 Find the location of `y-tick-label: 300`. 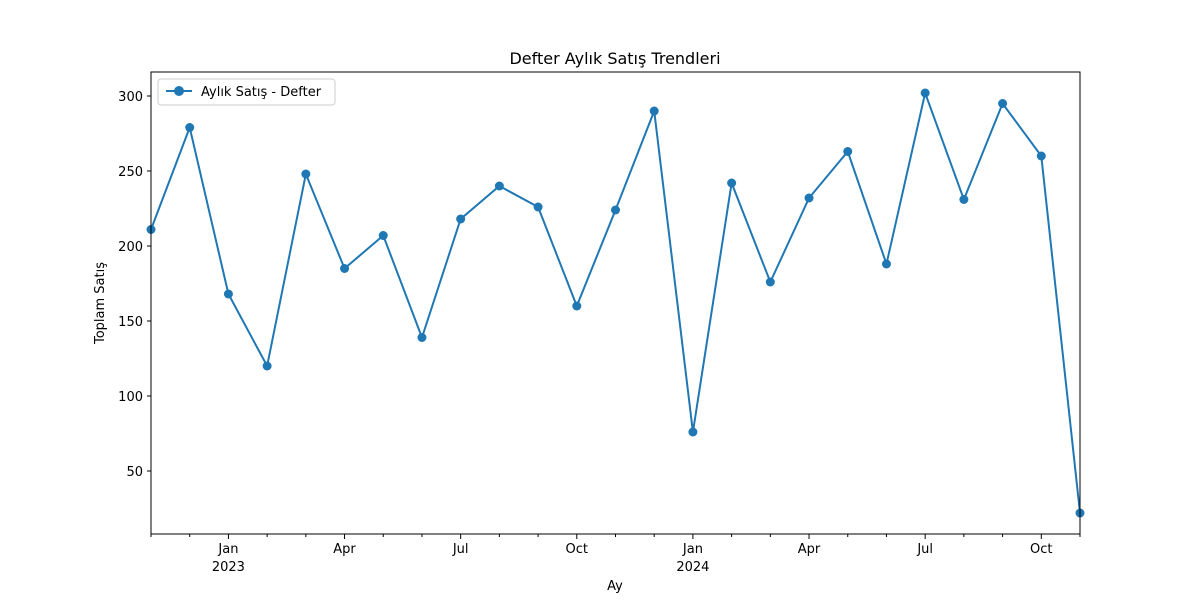

y-tick-label: 300 is located at coordinates (130, 97).